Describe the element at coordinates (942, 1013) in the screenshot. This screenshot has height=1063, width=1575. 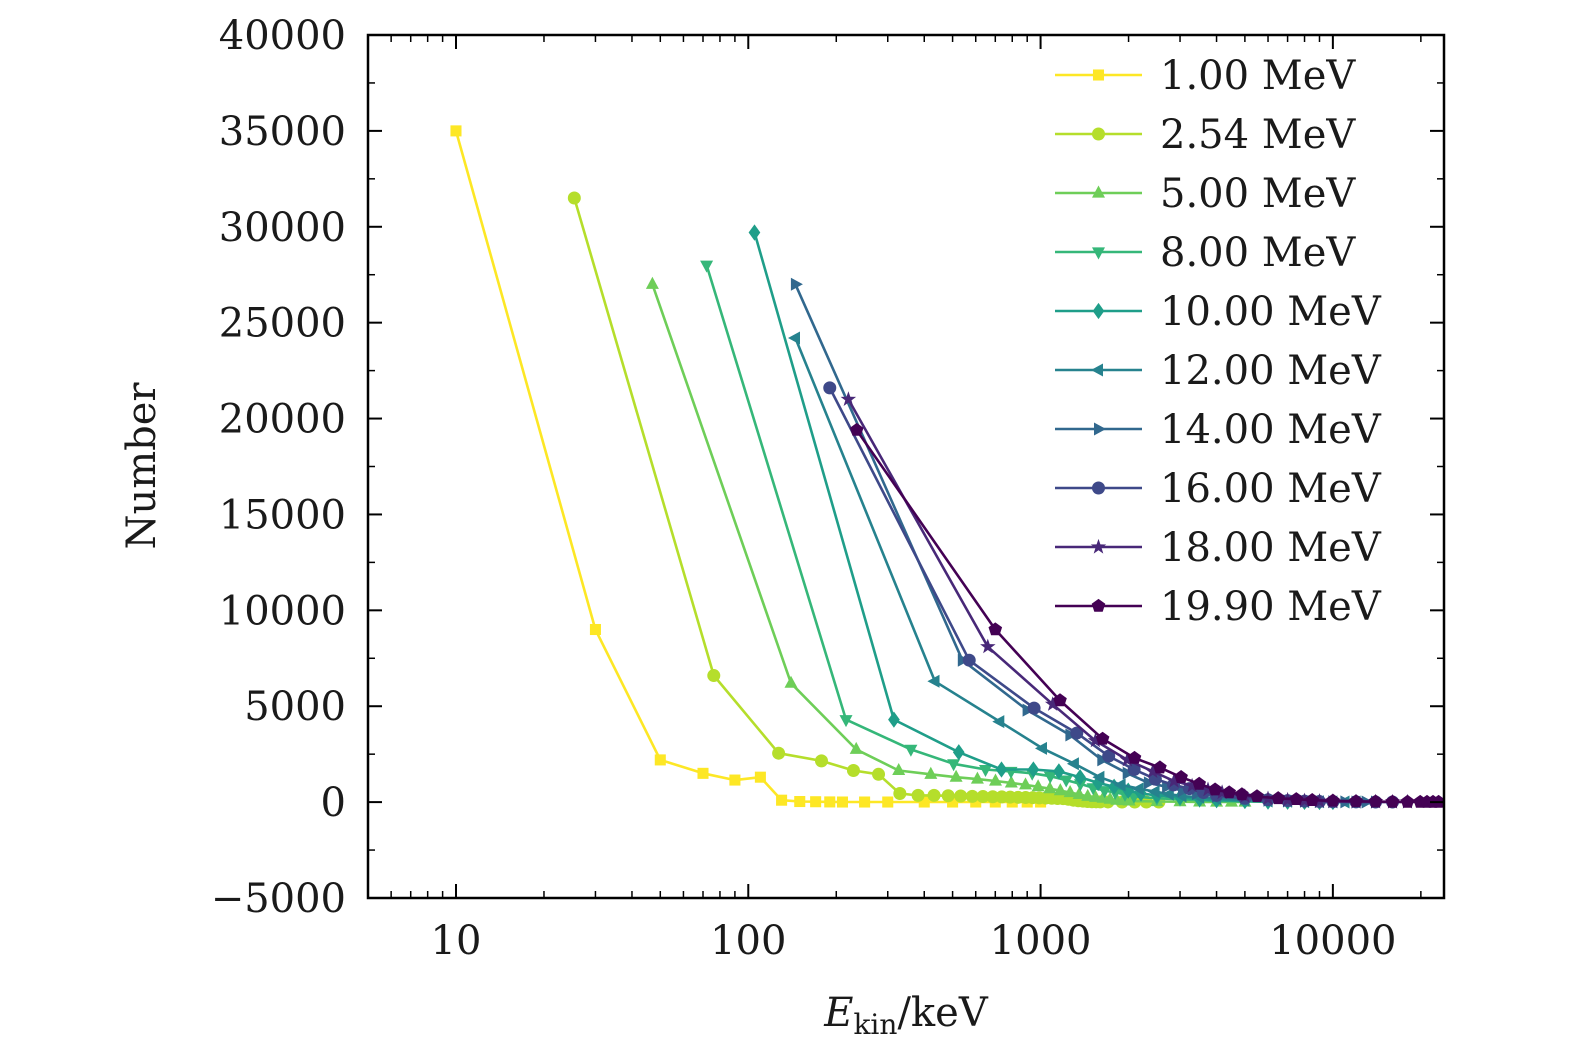
I see `x-axis-label-unit: /keV` at that location.